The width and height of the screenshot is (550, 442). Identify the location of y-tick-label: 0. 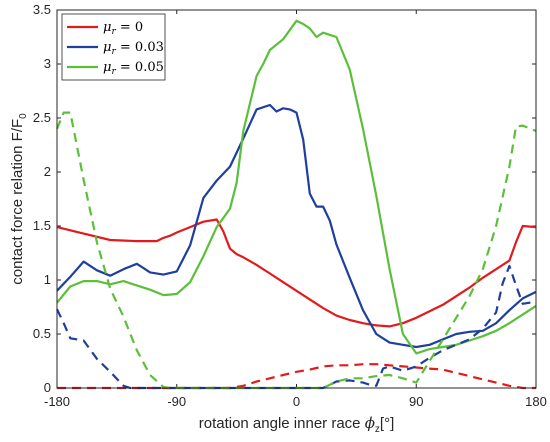
(47, 387).